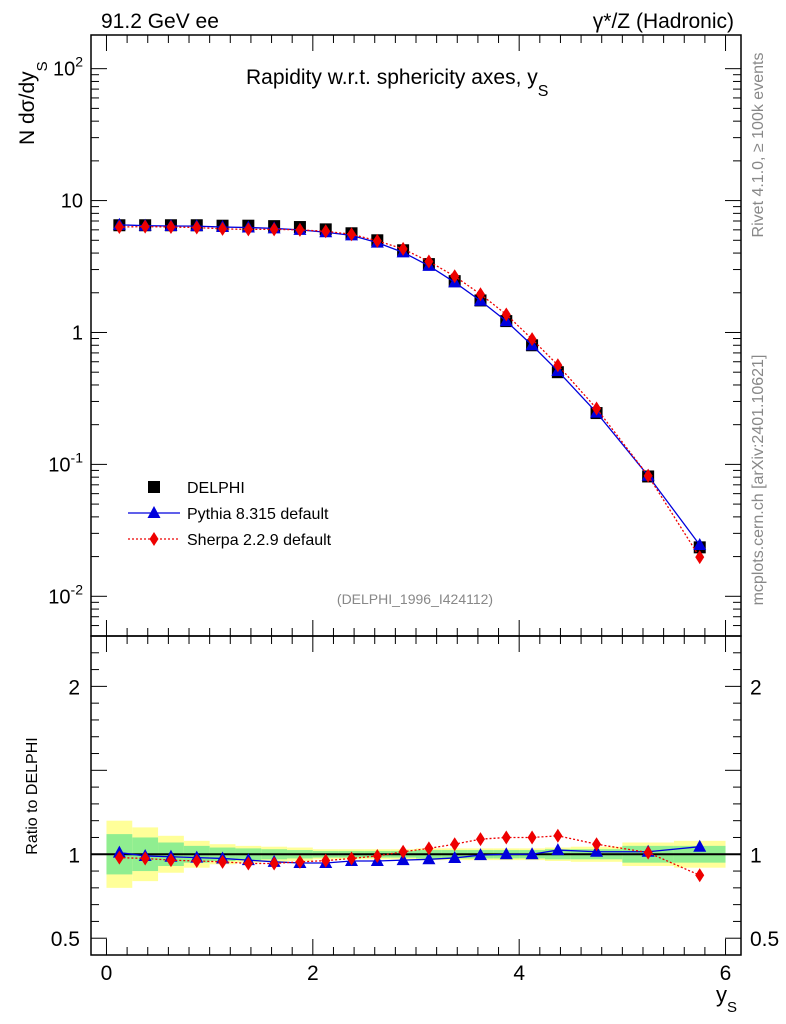 The width and height of the screenshot is (786, 1024). I want to click on ratio-y-tick-label-right: 0.5, so click(764, 939).